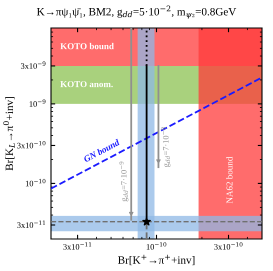 This screenshot has width=273, height=271. I want to click on y-tick-label: 3x10$^{−11}$, so click(31, 224).